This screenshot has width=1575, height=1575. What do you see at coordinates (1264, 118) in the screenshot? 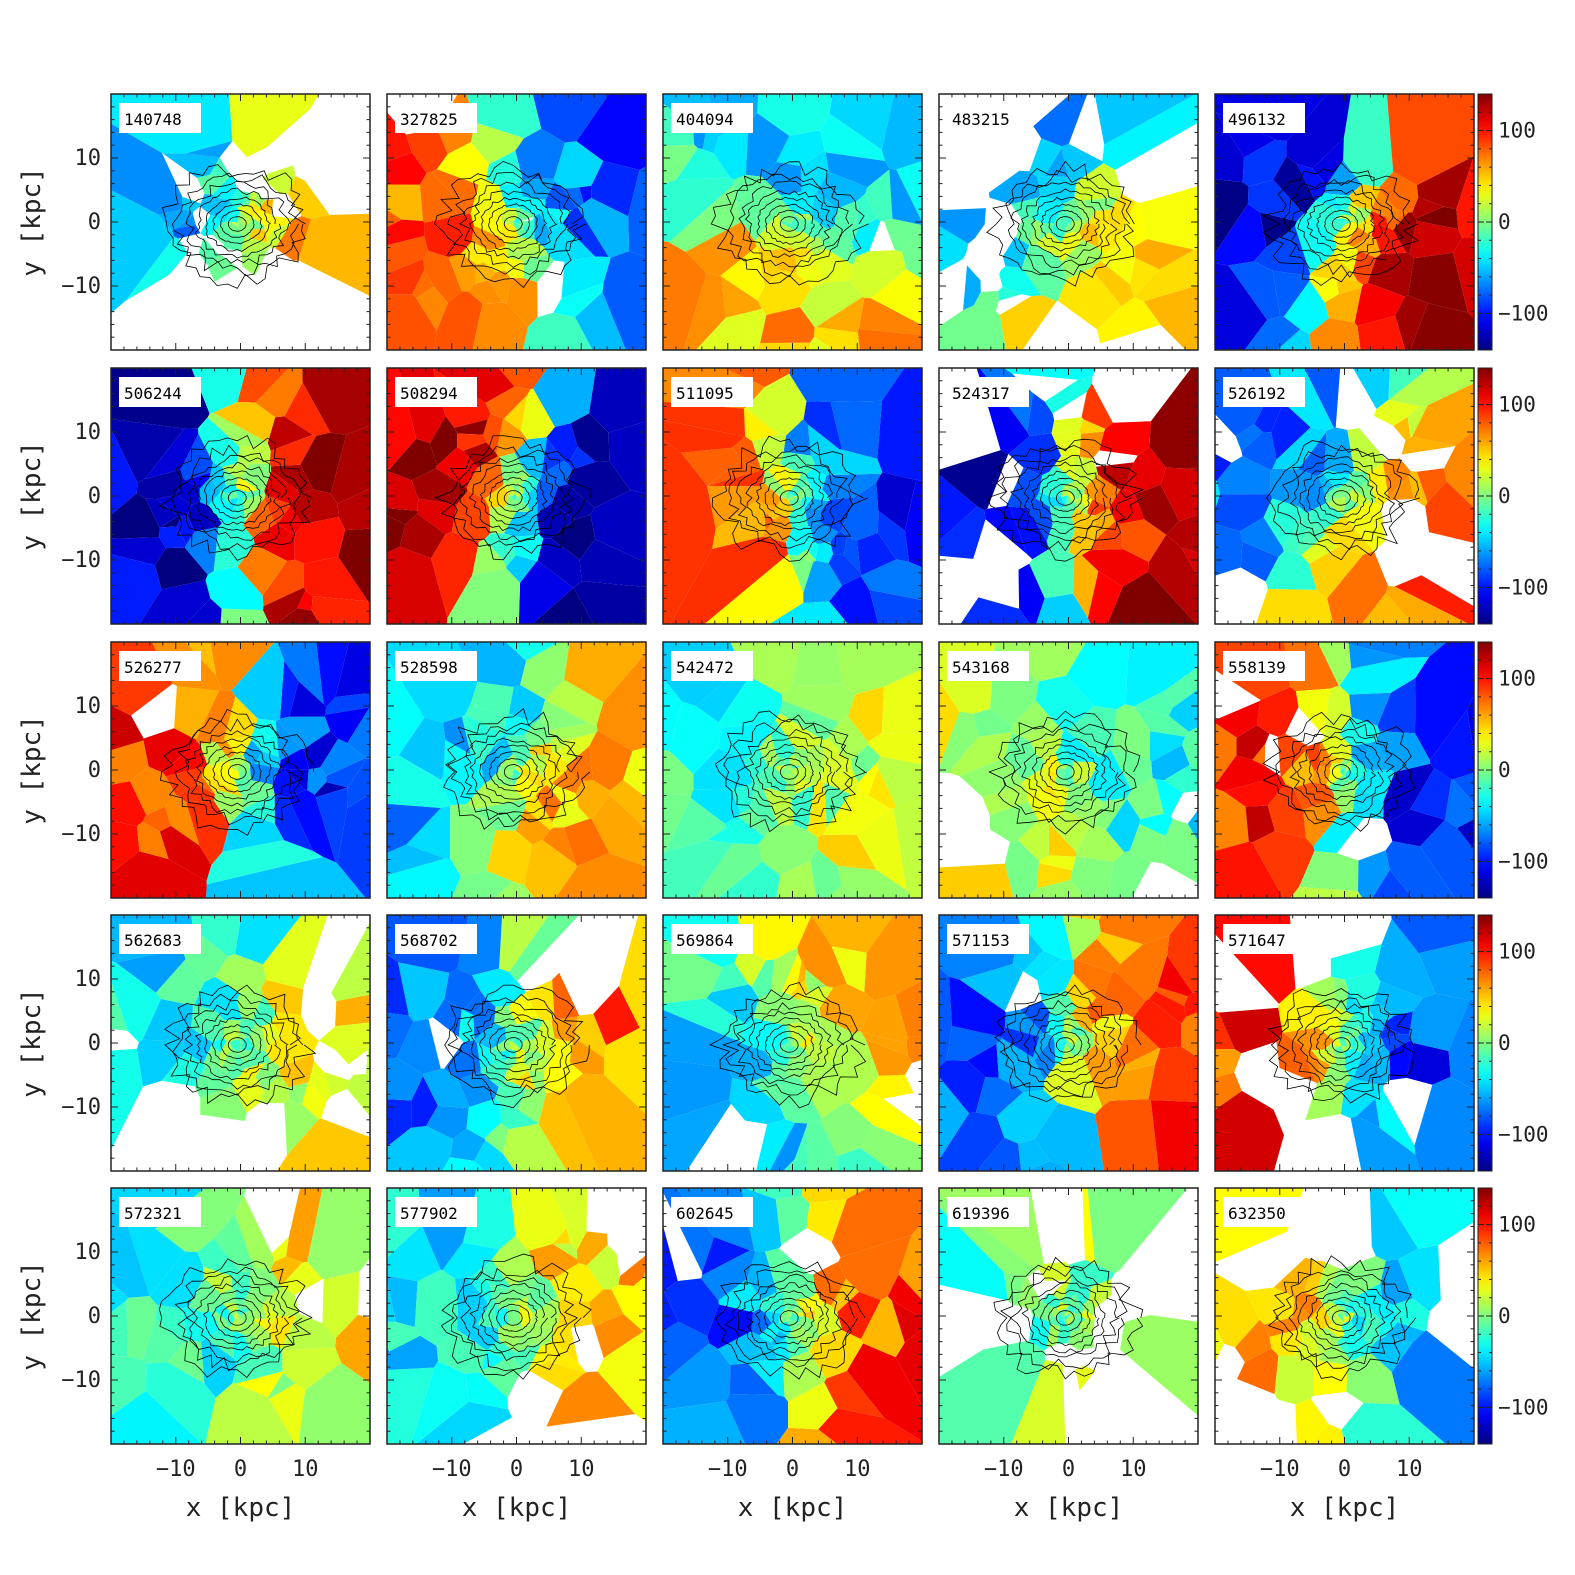
I see `panel-id-box` at bounding box center [1264, 118].